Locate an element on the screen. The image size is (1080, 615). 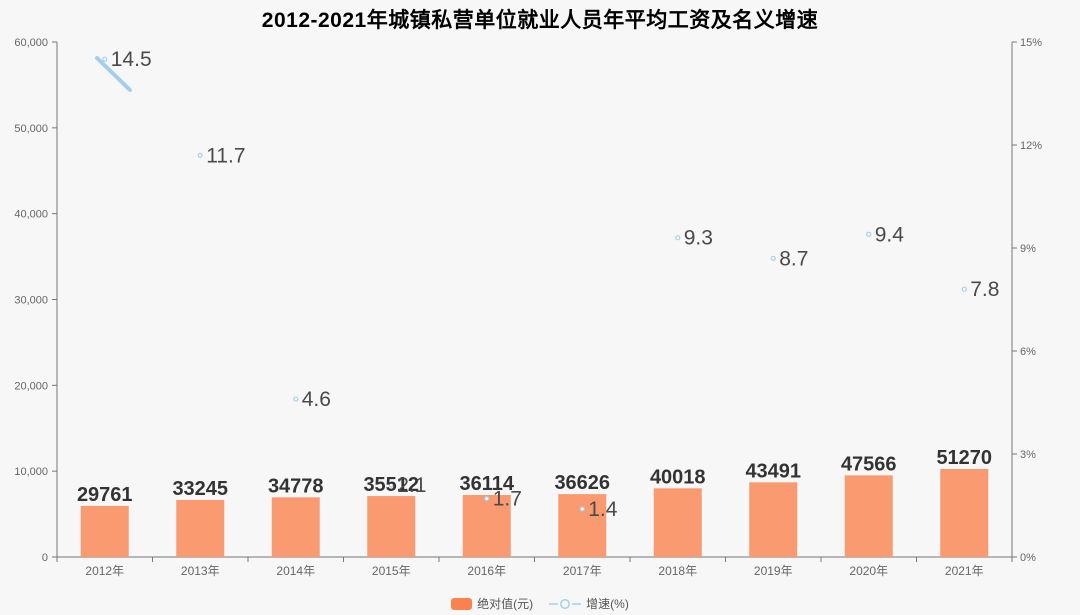
left-axis-tick-label: 30,000 is located at coordinates (31, 301).